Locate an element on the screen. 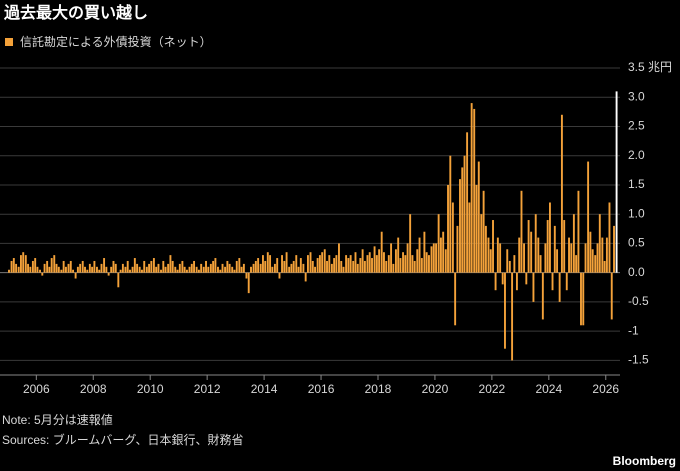 This screenshot has width=680, height=471. chart-title: 過去最大の買い越し is located at coordinates (75, 12).